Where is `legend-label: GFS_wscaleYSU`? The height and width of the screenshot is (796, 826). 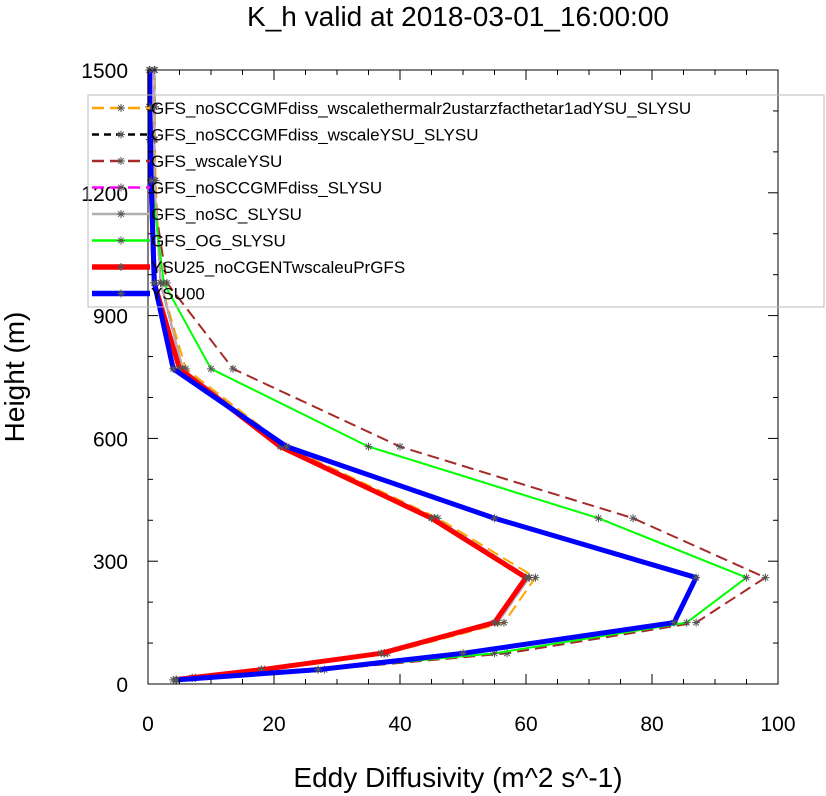
legend-label: GFS_wscaleYSU is located at coordinates (216, 161).